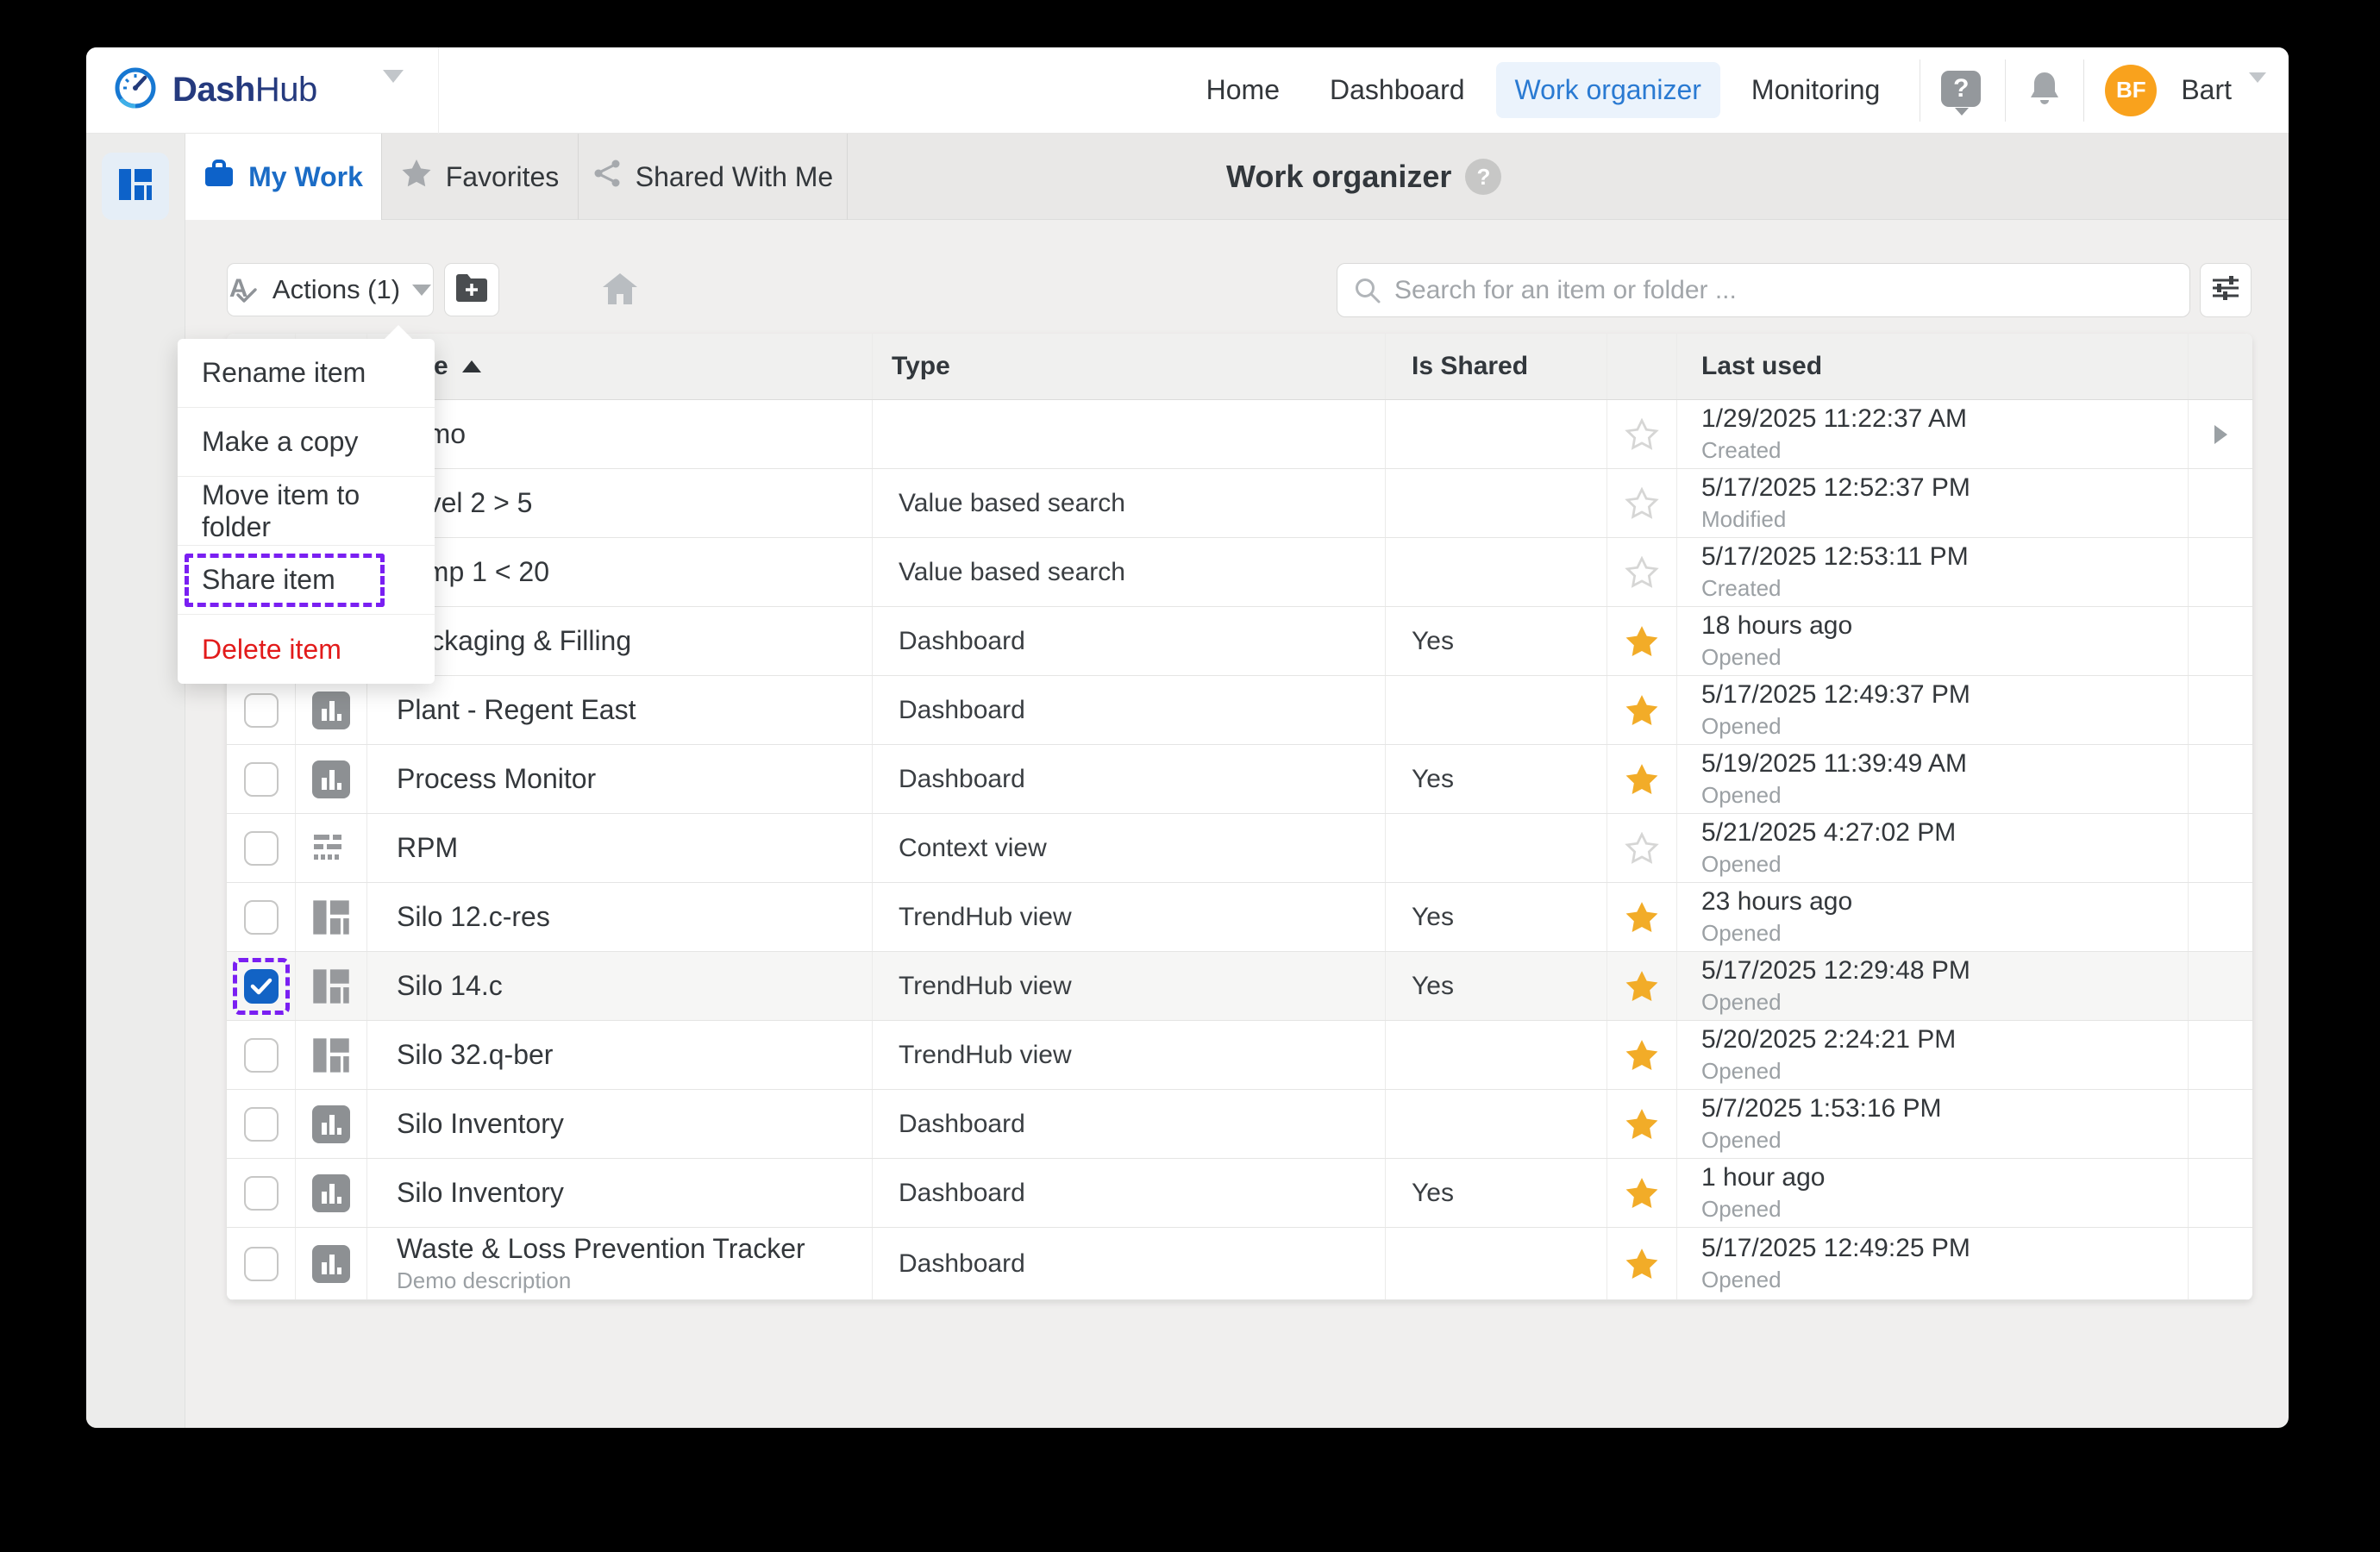 This screenshot has width=2380, height=1552. I want to click on actions-button: A Actions (1), so click(331, 289).